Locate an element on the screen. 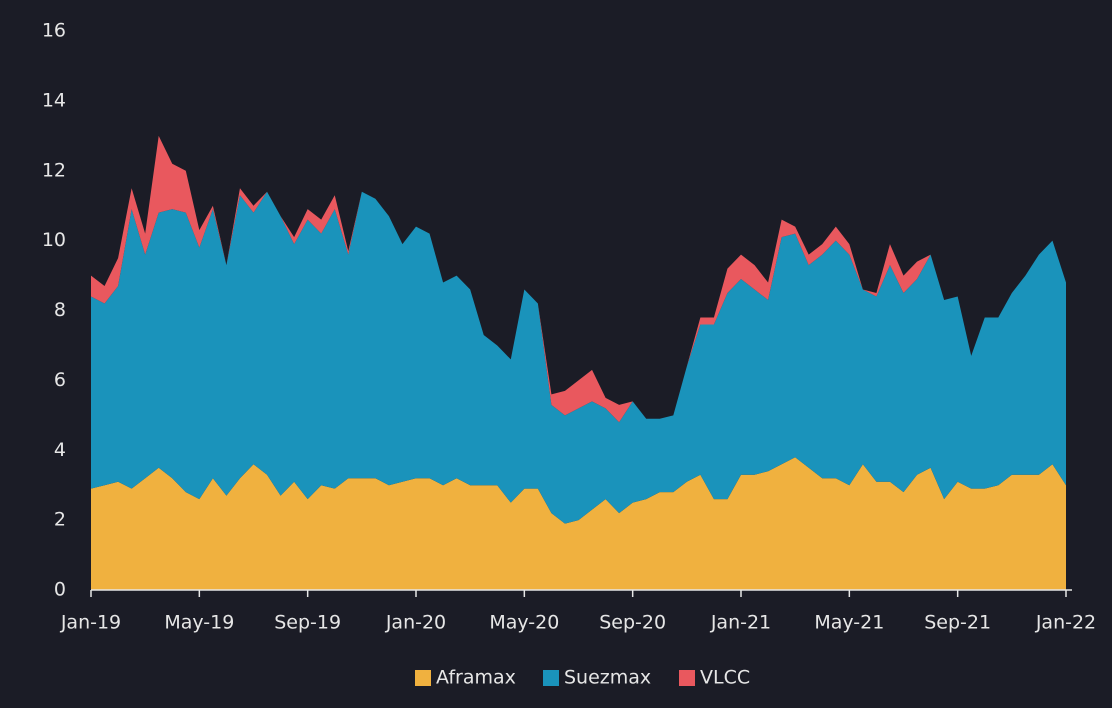 This screenshot has height=708, width=1112. y-tick-label: 12 is located at coordinates (54, 170).